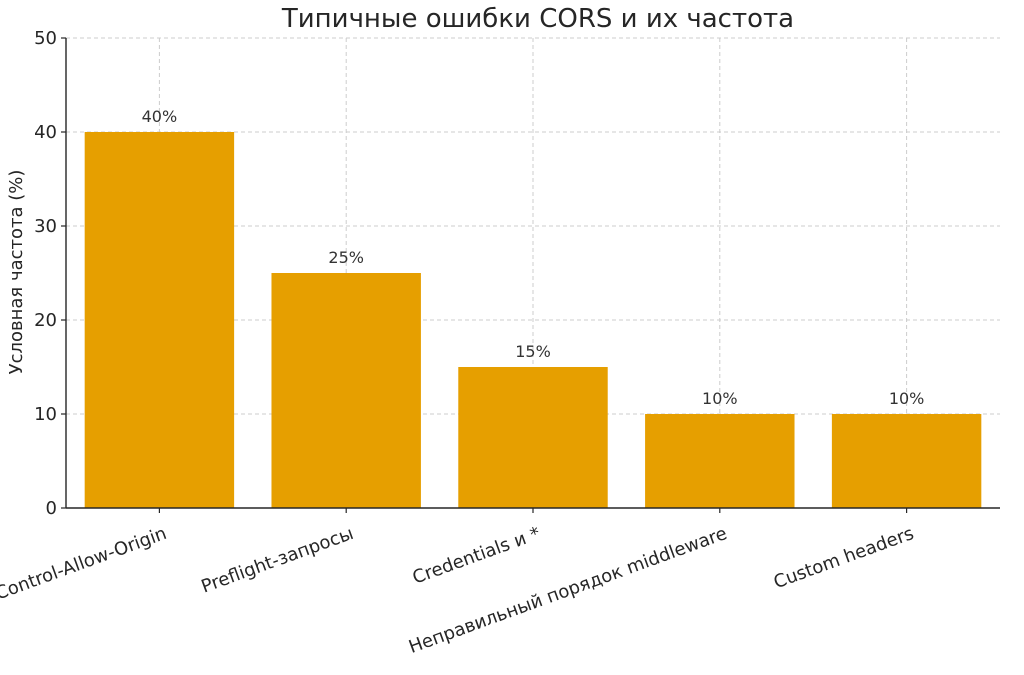  Describe the element at coordinates (533, 351) in the screenshot. I see `data-label: 15%` at that location.